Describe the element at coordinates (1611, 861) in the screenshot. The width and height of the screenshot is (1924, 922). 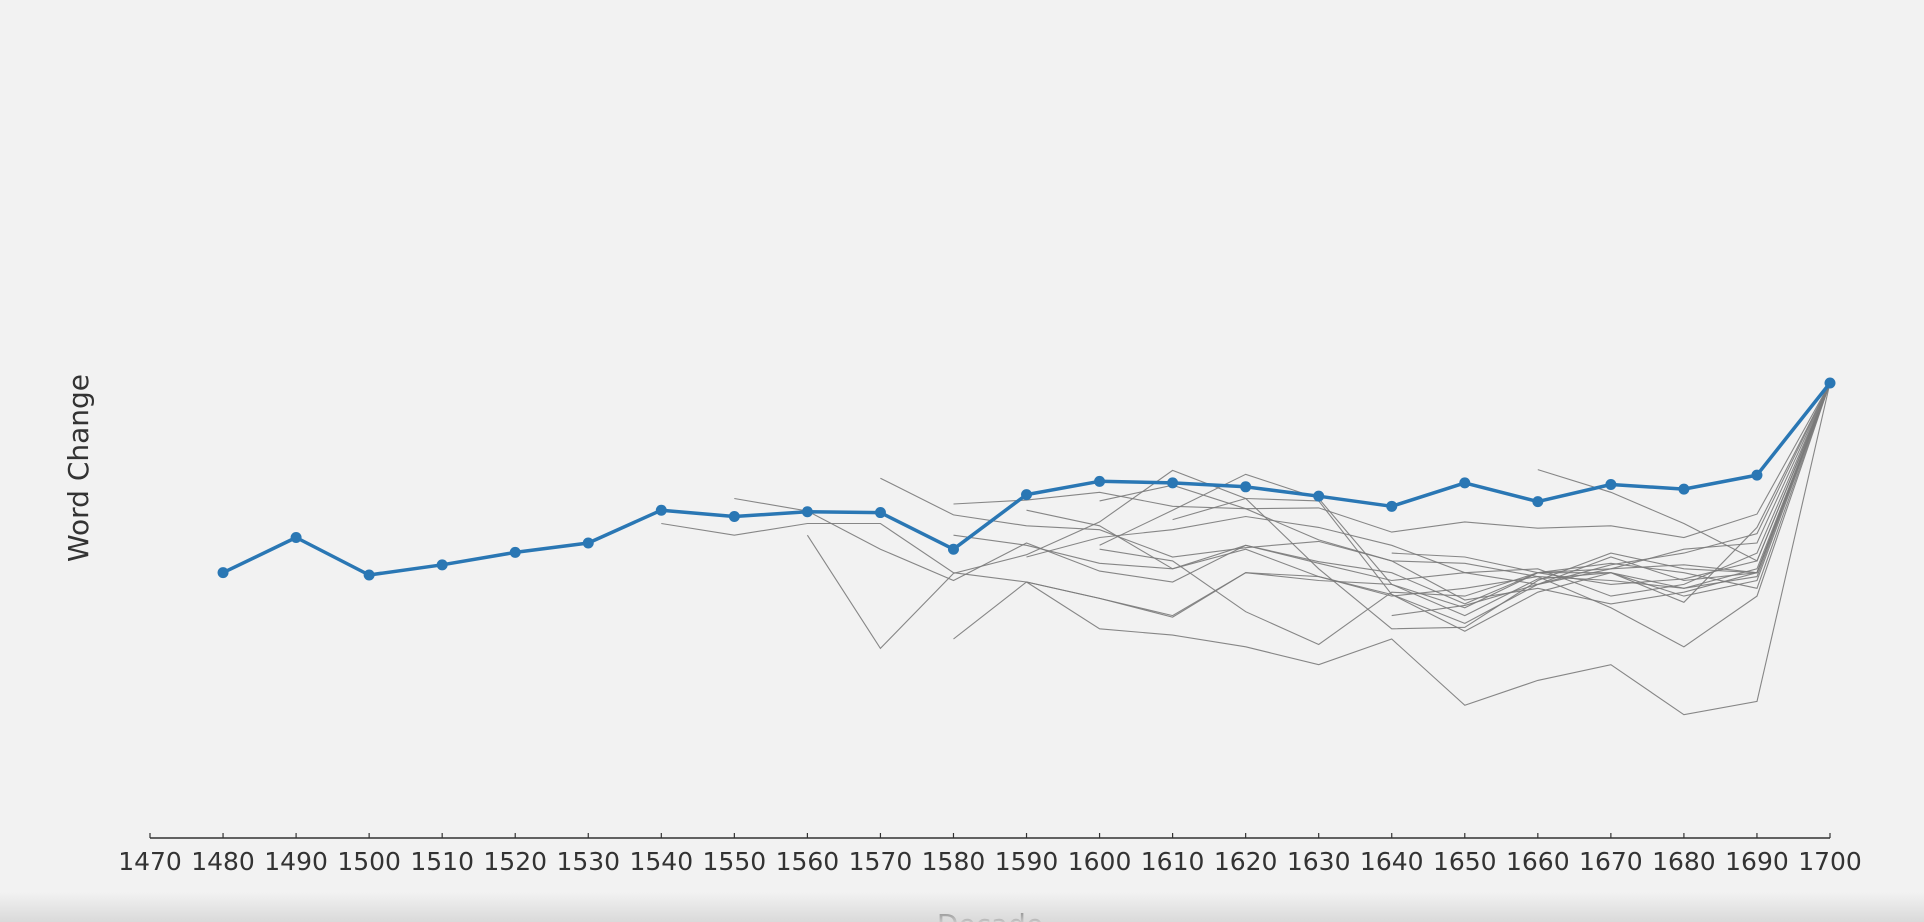
I see `x-tick-label: 1670` at that location.